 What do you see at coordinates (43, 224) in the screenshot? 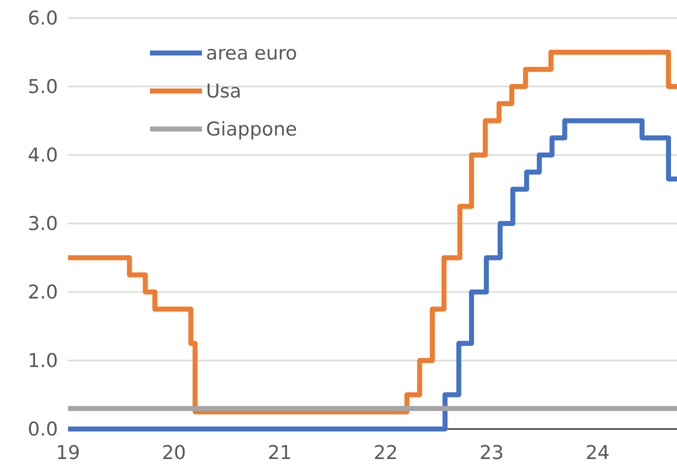
I see `y-tick-label: 3.0` at bounding box center [43, 224].